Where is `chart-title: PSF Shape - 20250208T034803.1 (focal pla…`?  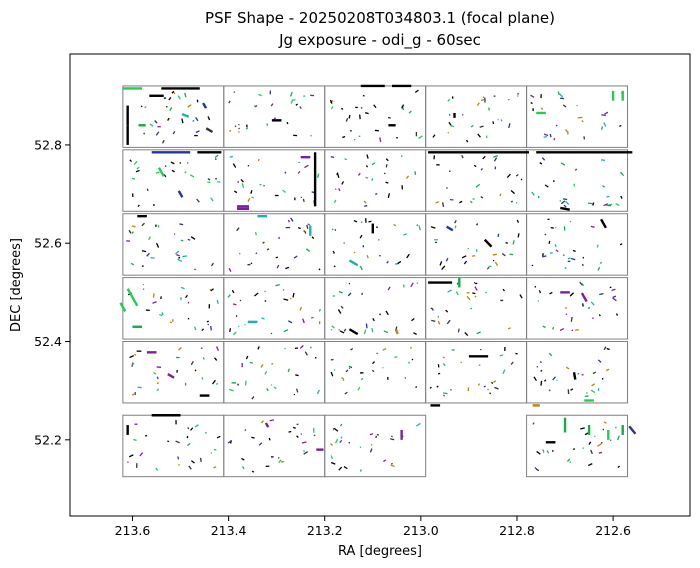
chart-title: PSF Shape - 20250208T034803.1 (focal pla… is located at coordinates (380, 18).